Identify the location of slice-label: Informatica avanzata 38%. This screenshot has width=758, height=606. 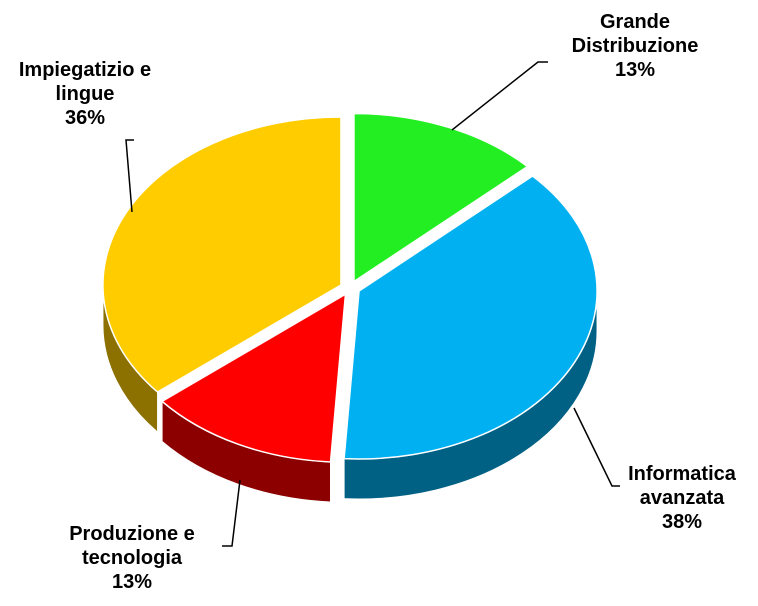
(682, 498).